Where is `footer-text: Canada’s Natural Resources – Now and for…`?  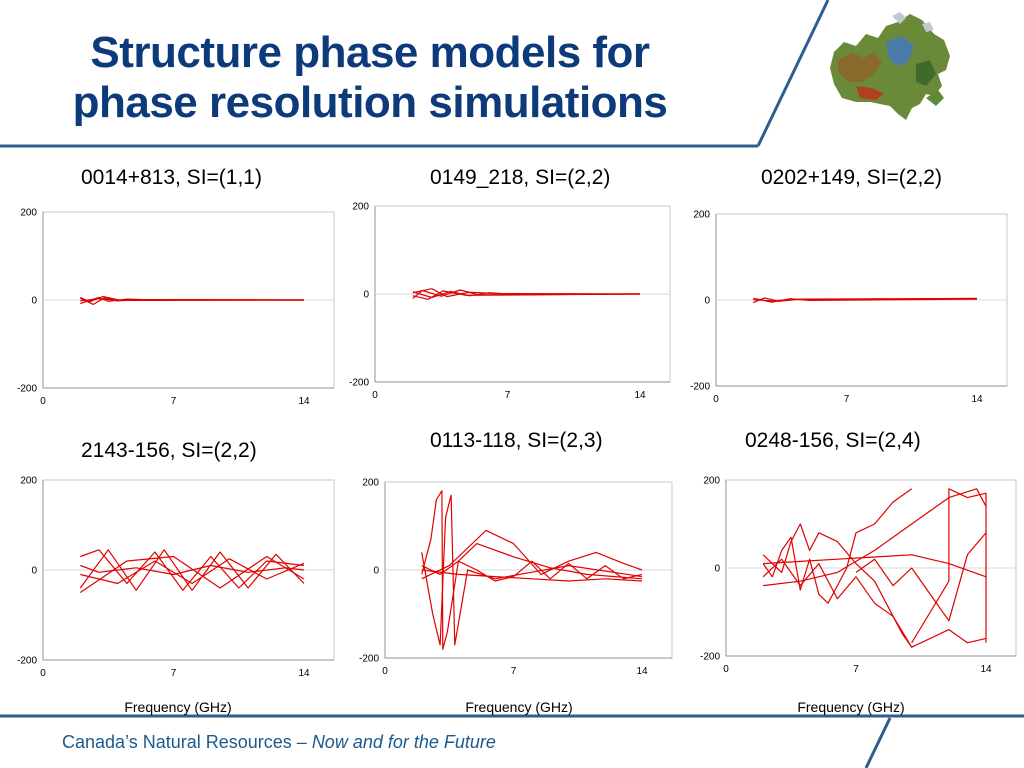
footer-text: Canada’s Natural Resources – Now and for… is located at coordinates (279, 742).